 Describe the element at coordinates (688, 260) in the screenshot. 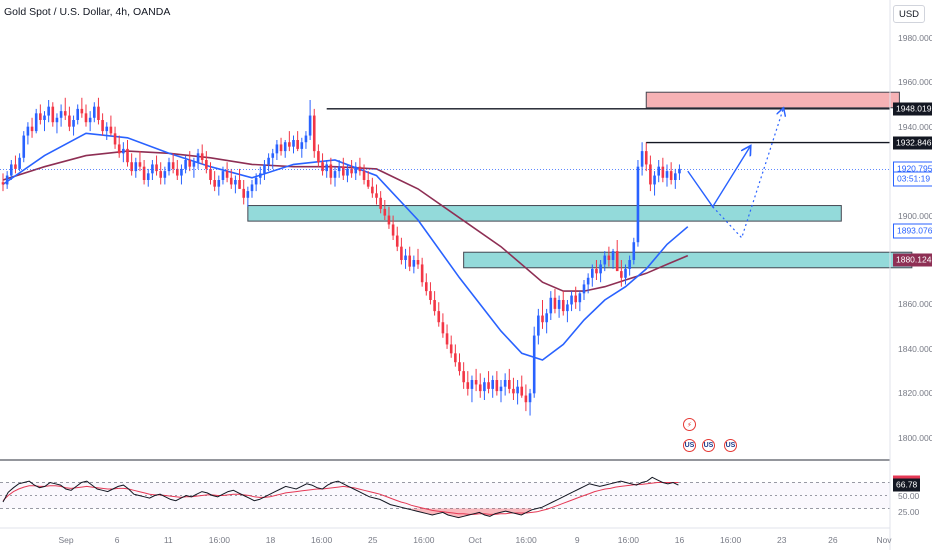

I see `support-zone-lower` at that location.